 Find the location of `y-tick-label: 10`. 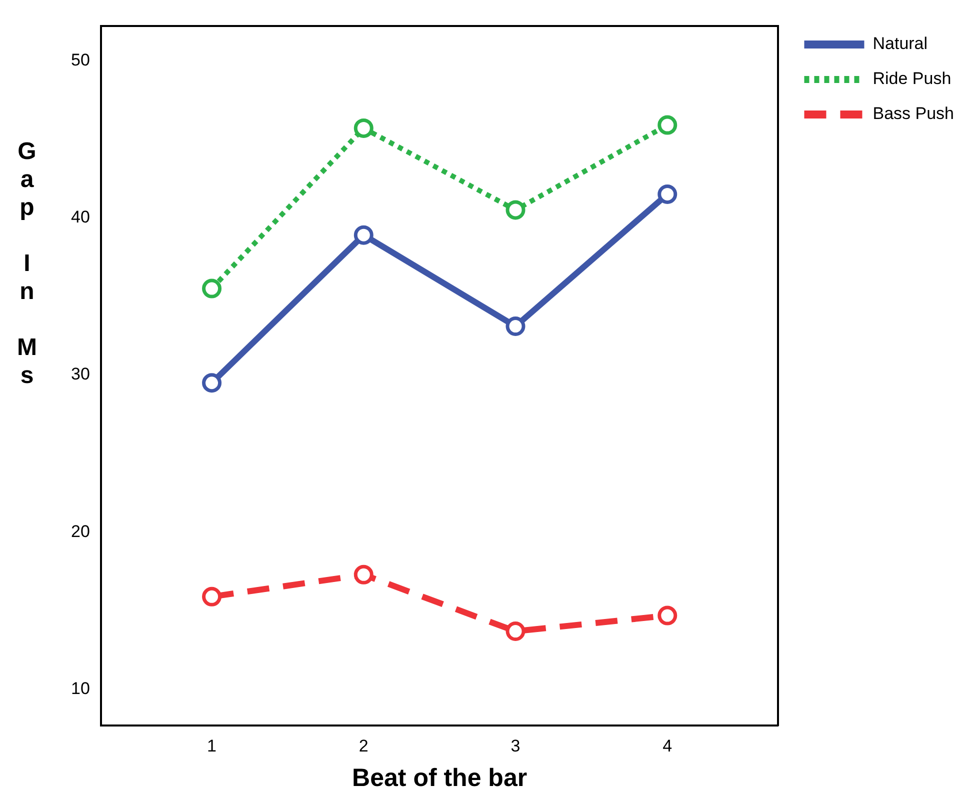

y-tick-label: 10 is located at coordinates (80, 688).